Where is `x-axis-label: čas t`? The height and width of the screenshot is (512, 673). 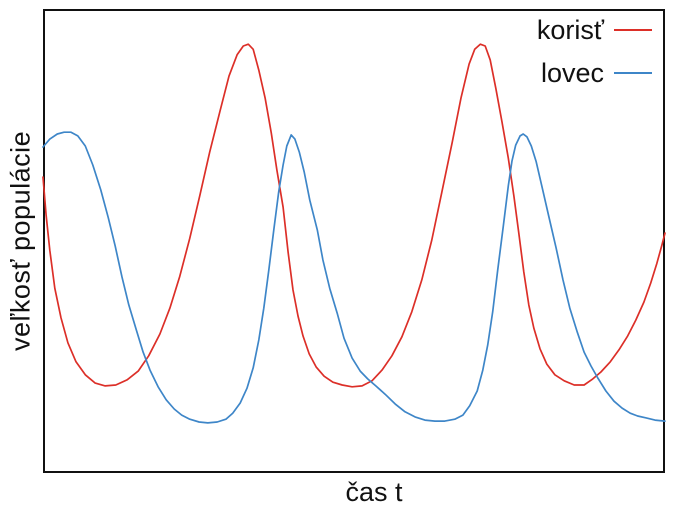 x-axis-label: čas t is located at coordinates (374, 492).